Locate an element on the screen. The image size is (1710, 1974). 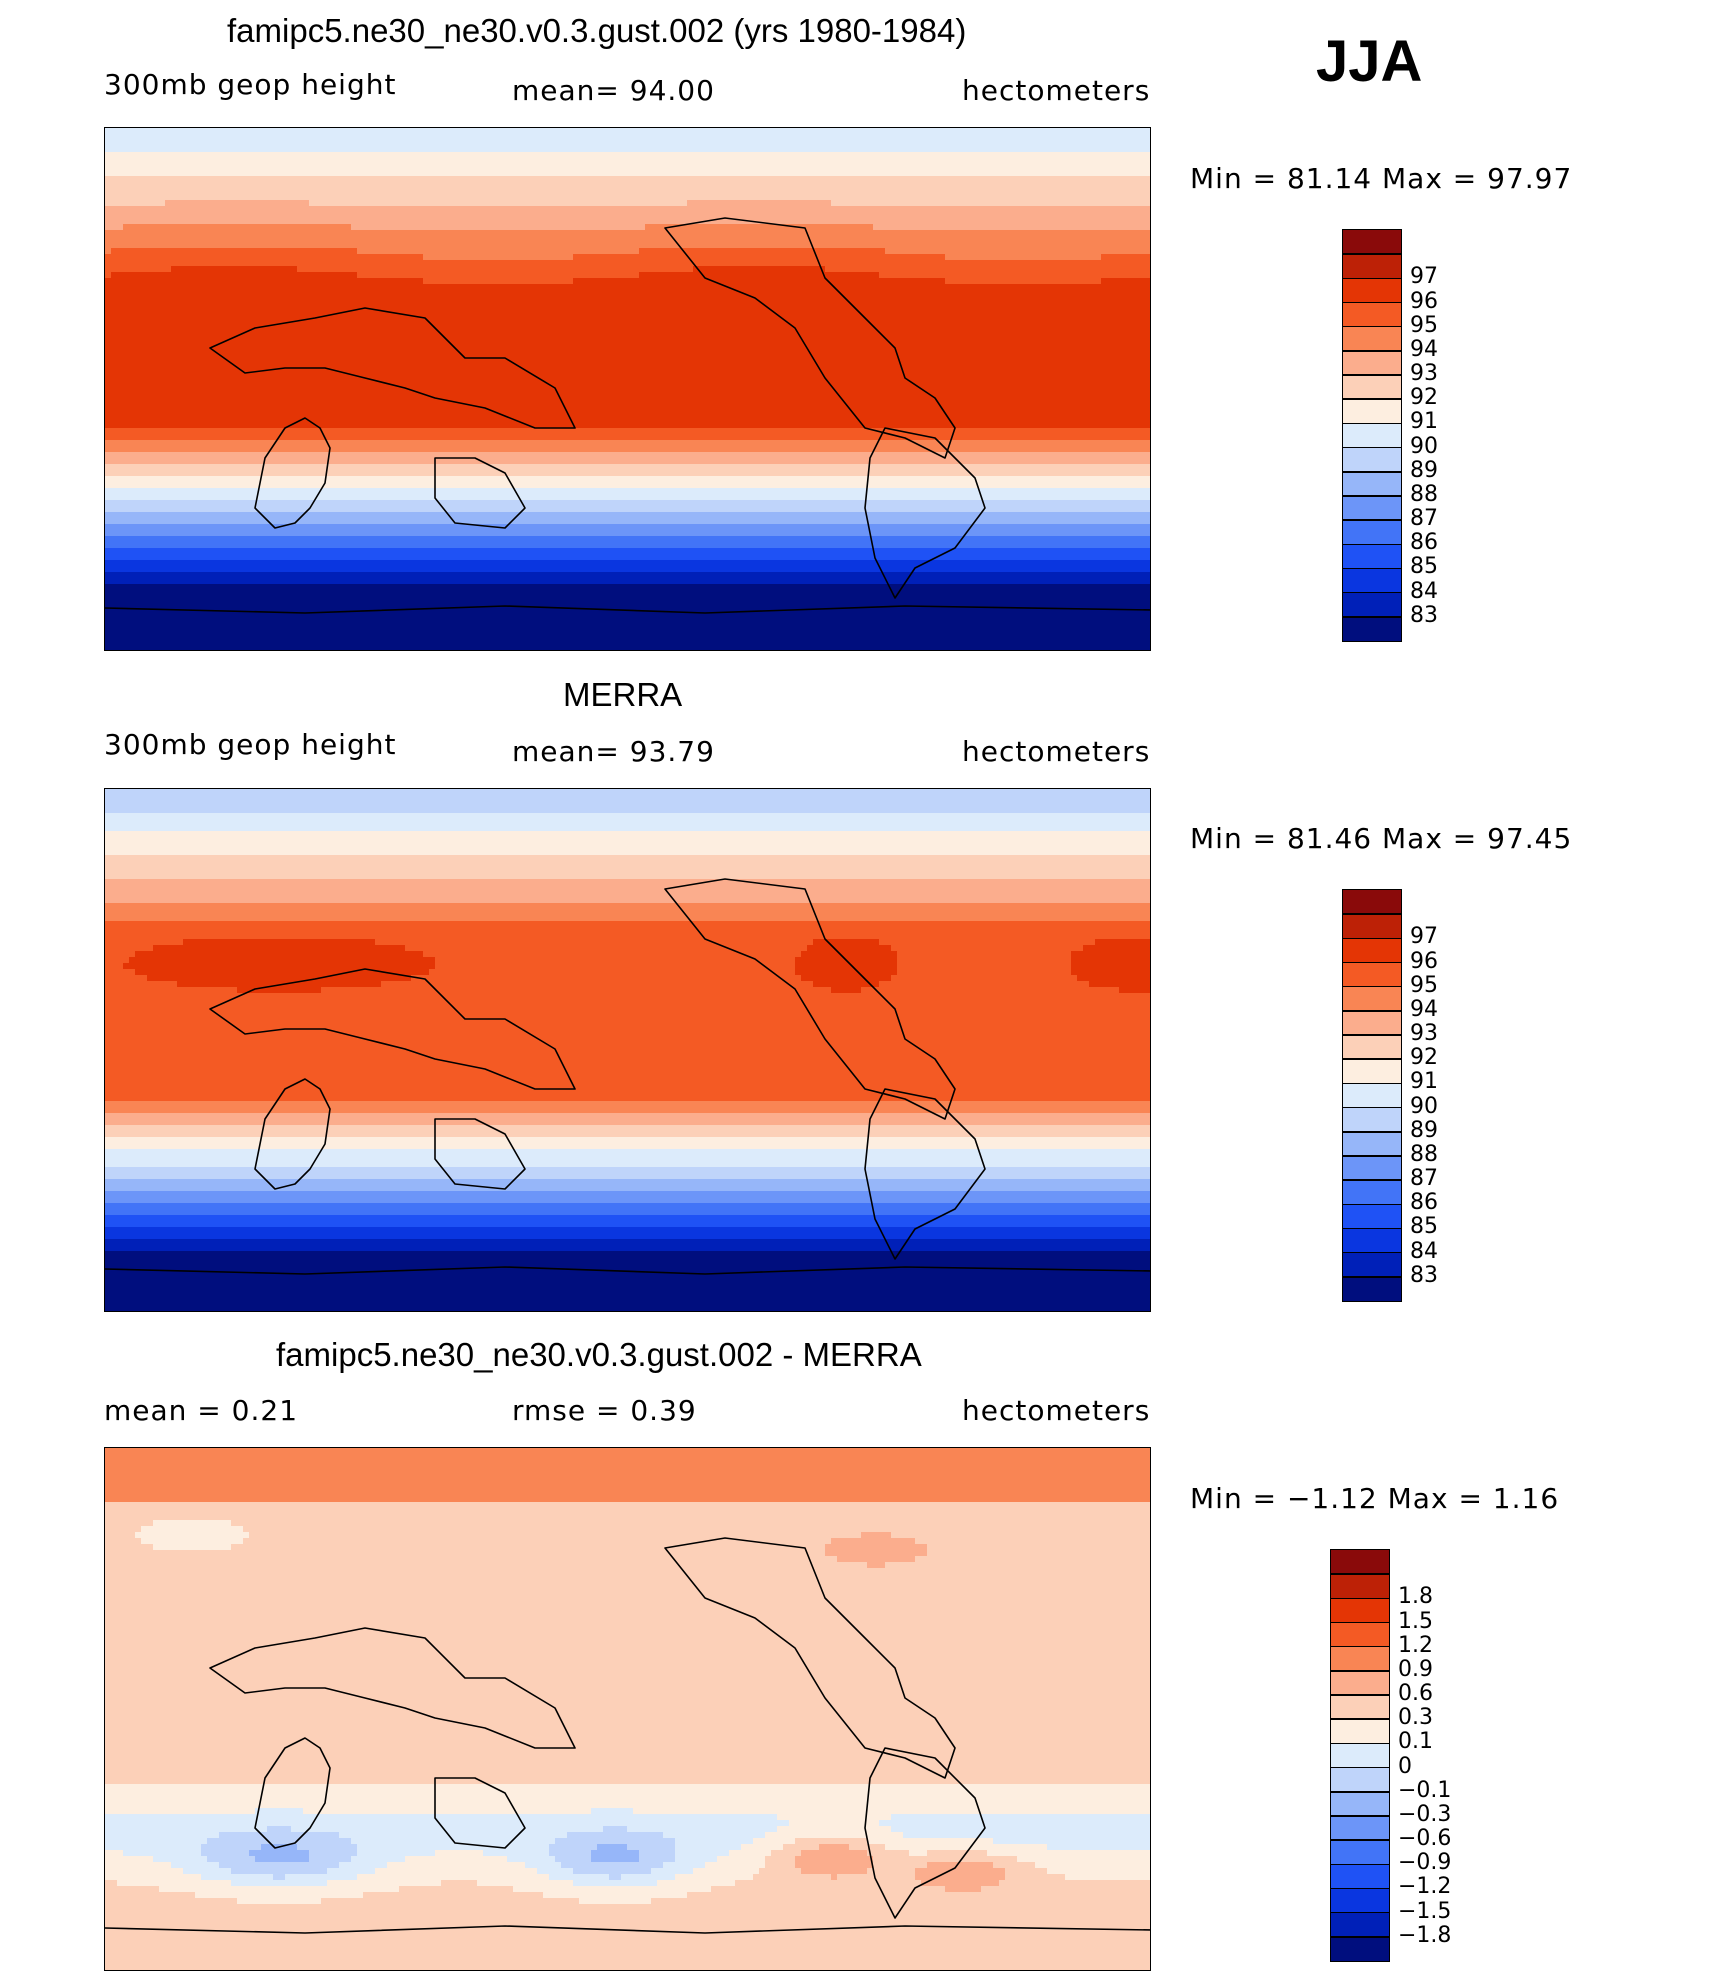
colorbar-label: 87 is located at coordinates (1424, 1179).